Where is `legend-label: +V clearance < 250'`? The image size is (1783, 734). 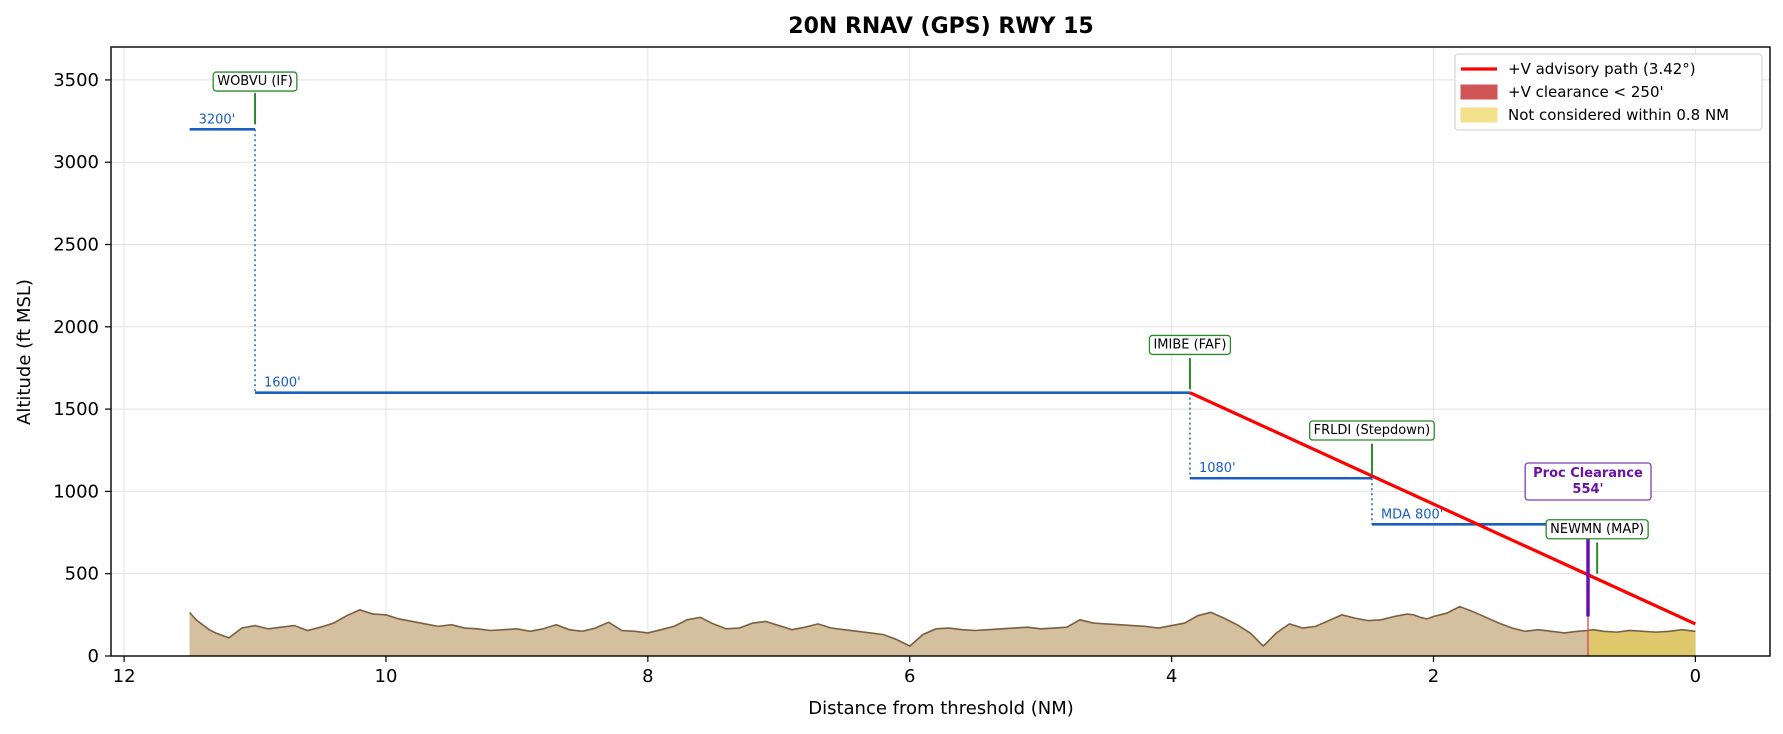
legend-label: +V clearance < 250' is located at coordinates (1586, 92).